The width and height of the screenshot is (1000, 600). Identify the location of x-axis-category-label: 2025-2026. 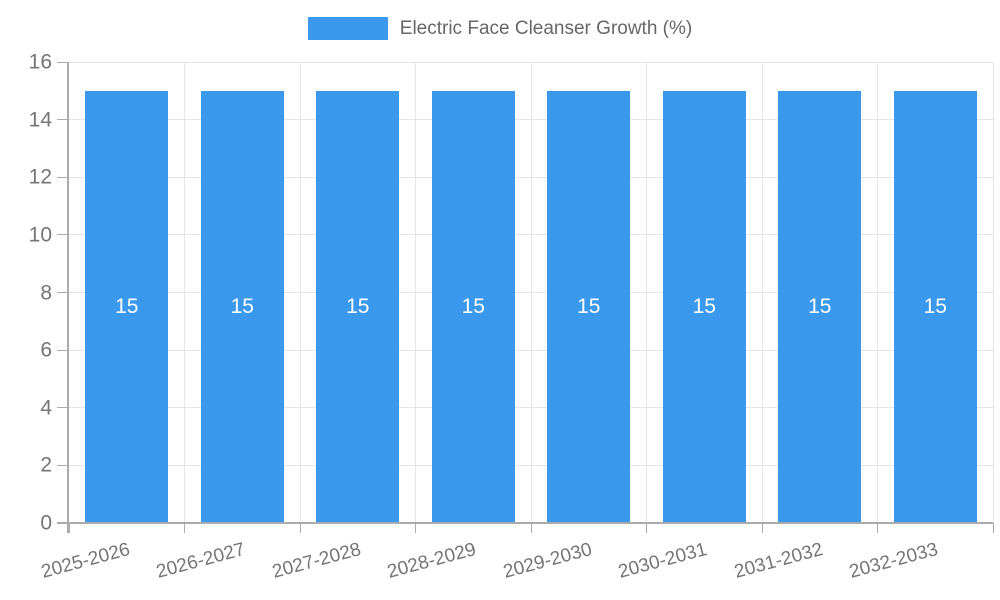
(85, 561).